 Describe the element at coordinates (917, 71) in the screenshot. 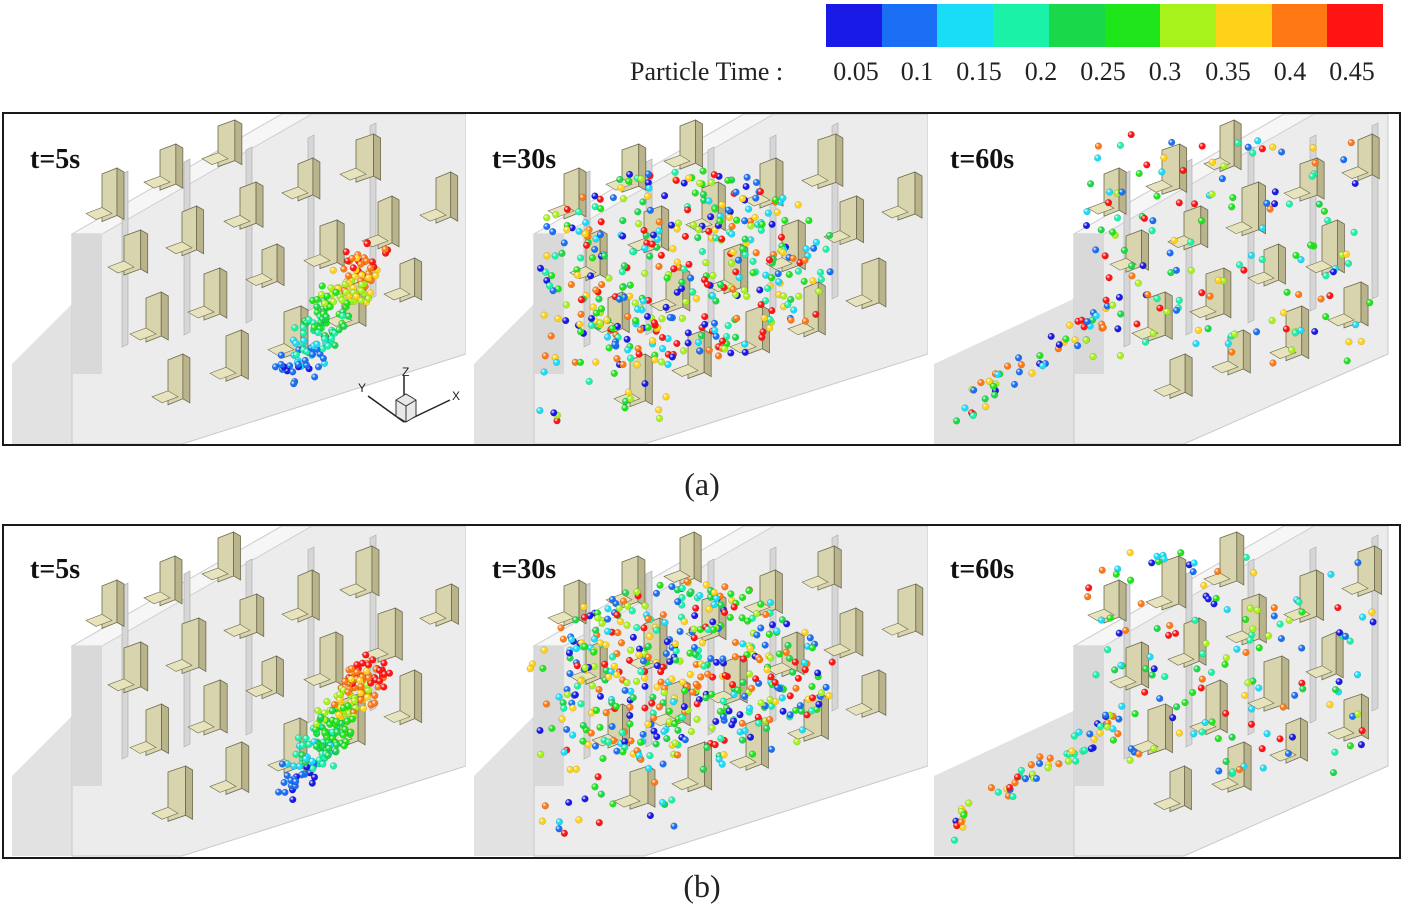

I see `colorbar-tick: 0.1` at that location.